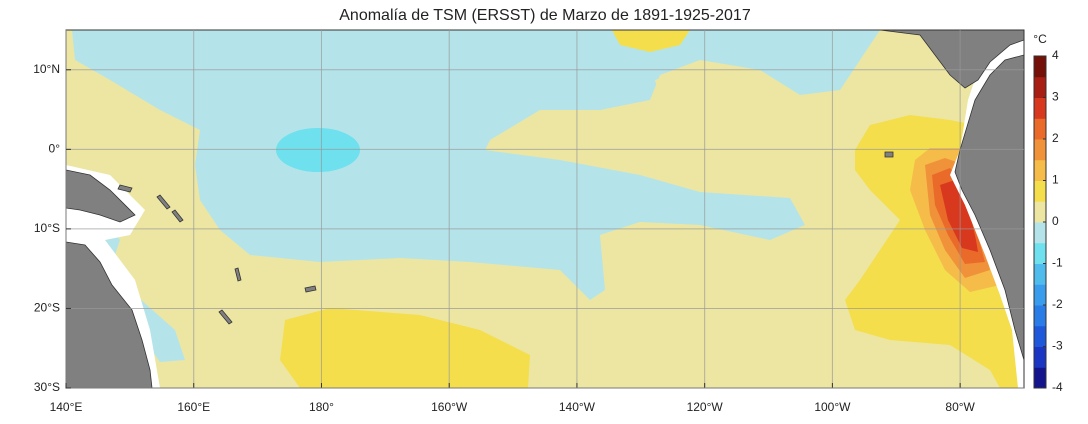  What do you see at coordinates (1055, 55) in the screenshot?
I see `colorbar-tick-label: 4` at bounding box center [1055, 55].